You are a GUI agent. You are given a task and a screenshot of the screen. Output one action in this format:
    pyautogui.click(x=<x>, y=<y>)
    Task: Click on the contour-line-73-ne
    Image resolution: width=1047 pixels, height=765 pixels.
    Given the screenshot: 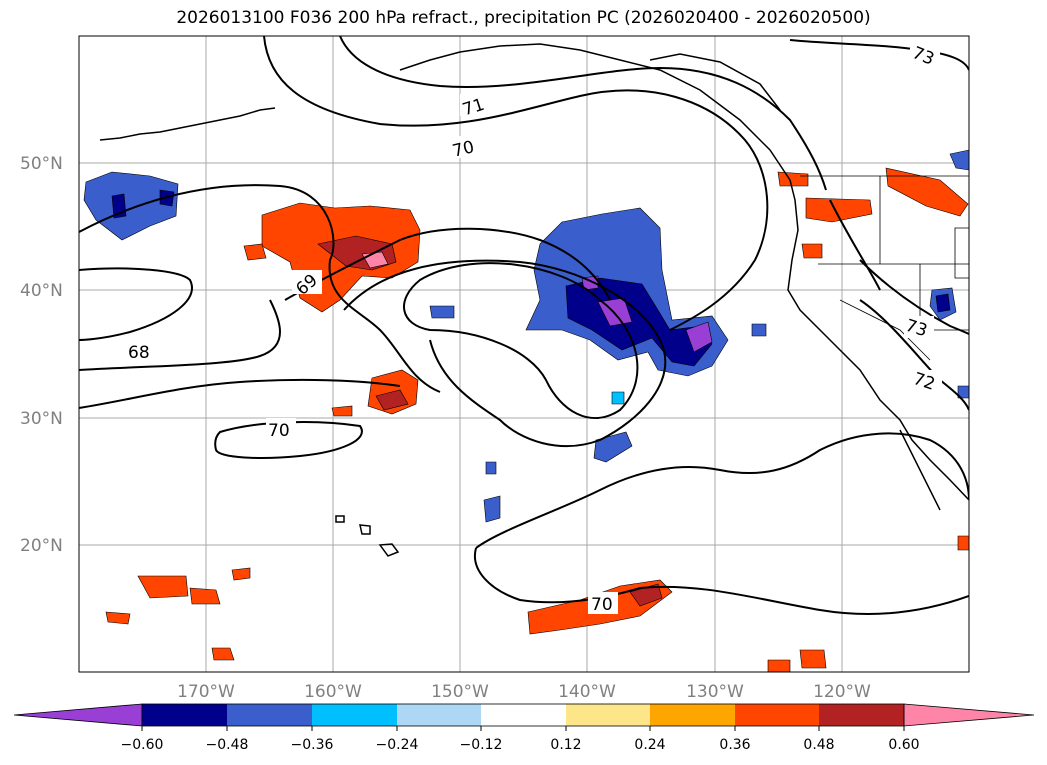 What is the action you would take?
    pyautogui.click(x=879, y=55)
    